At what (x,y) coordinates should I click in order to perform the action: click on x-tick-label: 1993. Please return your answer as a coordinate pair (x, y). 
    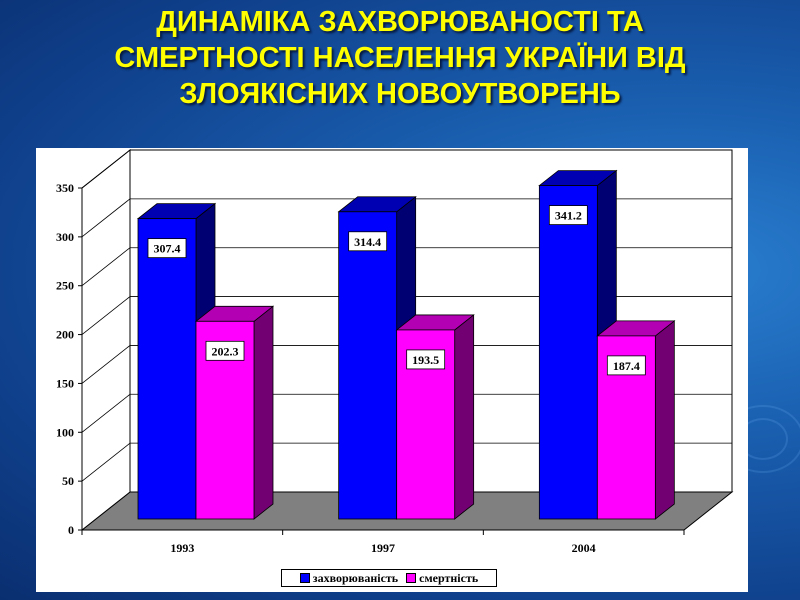
    Looking at the image, I should click on (182, 548).